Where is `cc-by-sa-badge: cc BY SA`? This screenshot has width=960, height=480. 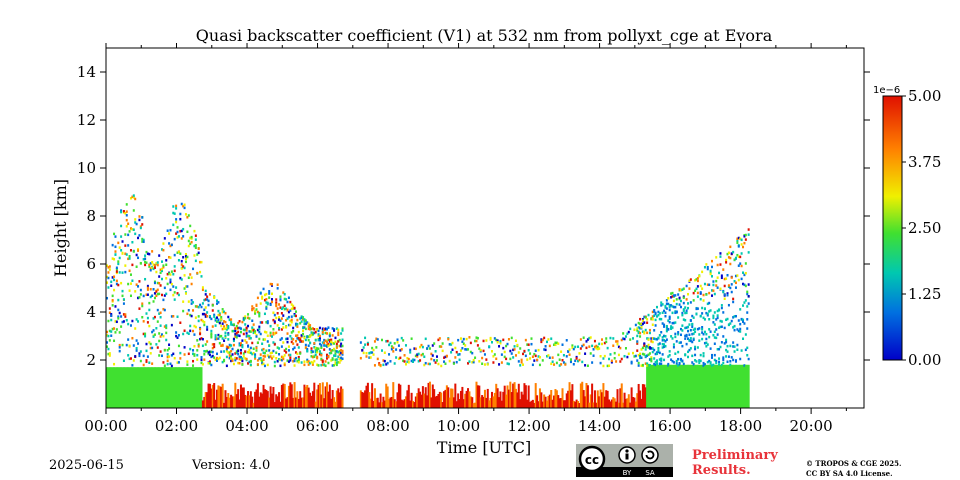
cc-by-sa-badge: cc BY SA is located at coordinates (624, 460).